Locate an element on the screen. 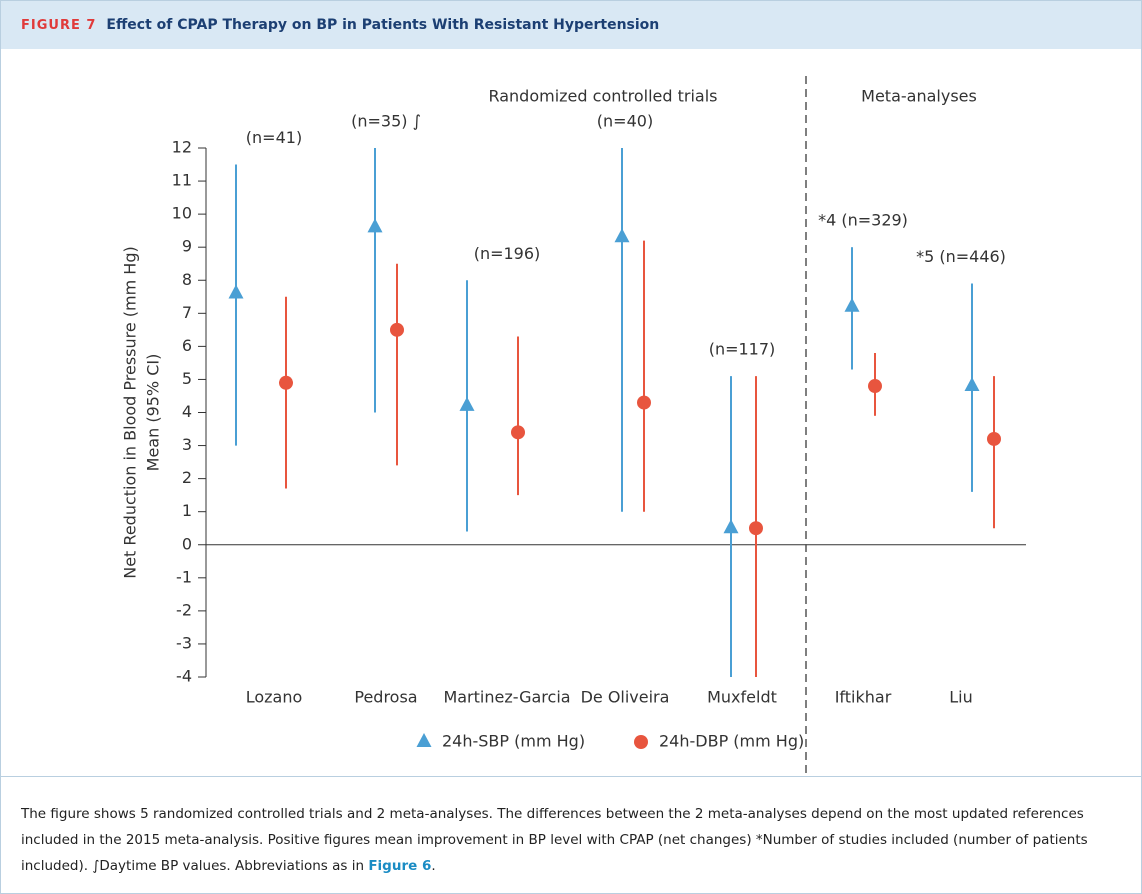  x-tick-label: Muxfeldt is located at coordinates (742, 697).